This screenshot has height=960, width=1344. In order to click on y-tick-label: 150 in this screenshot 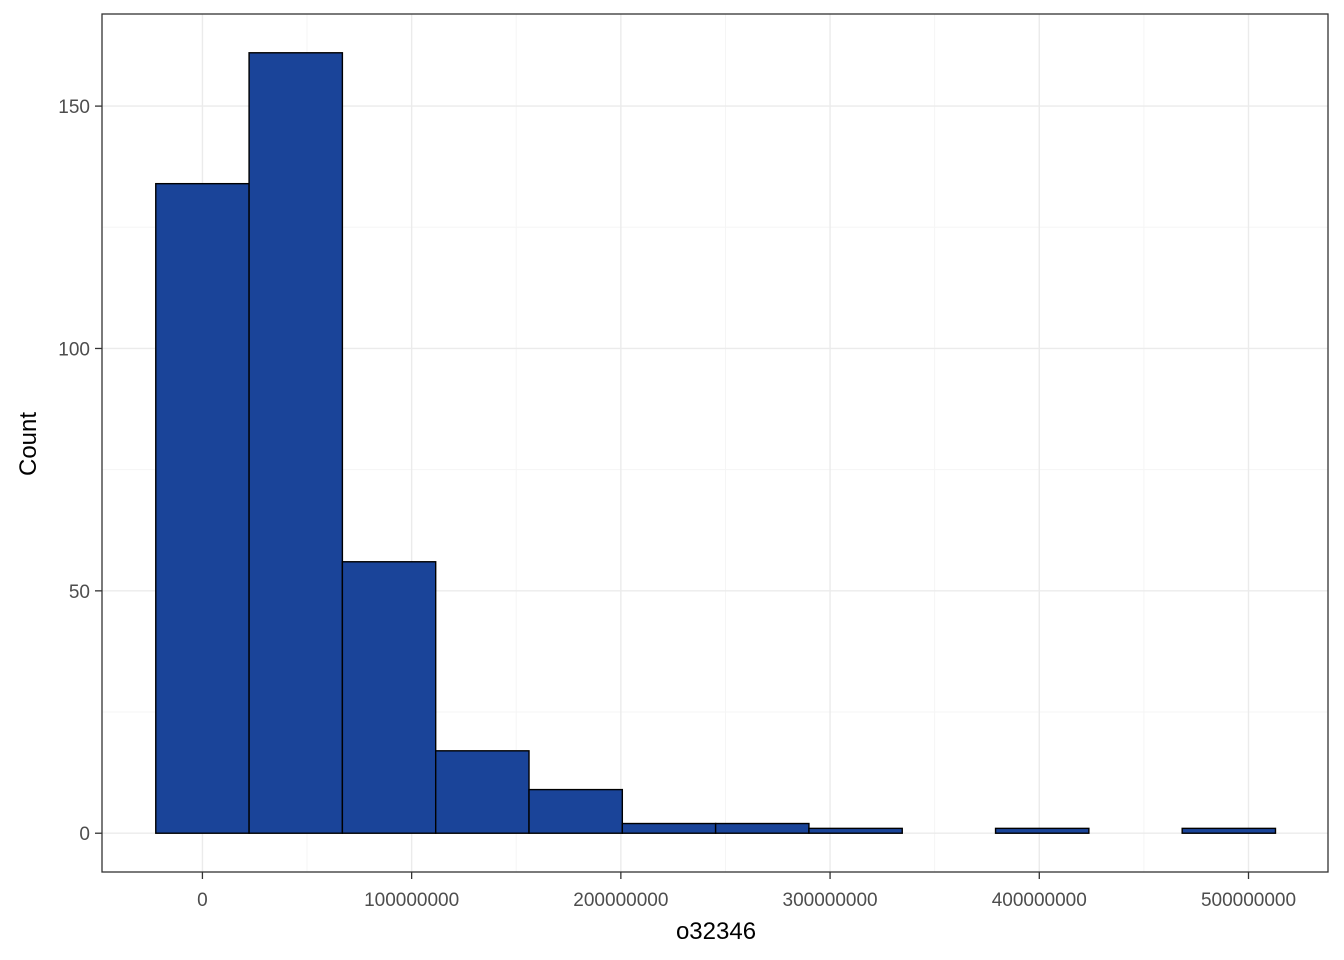, I will do `click(74, 107)`.